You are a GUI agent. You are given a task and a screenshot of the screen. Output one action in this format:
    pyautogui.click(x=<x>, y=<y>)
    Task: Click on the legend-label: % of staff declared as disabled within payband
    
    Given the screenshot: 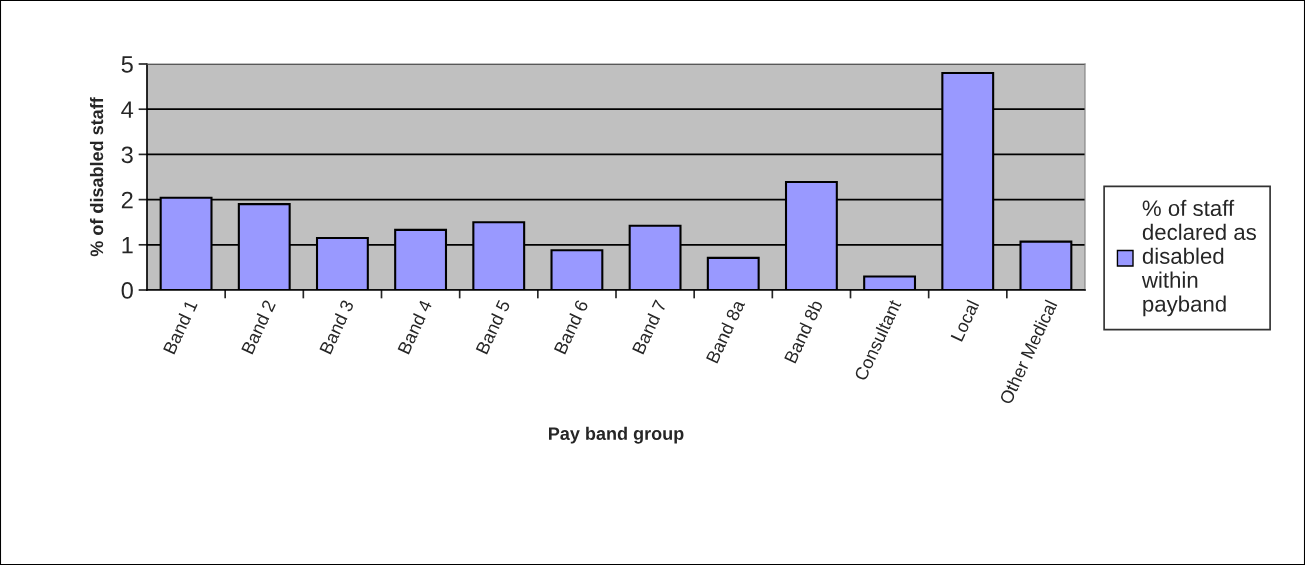 What is the action you would take?
    pyautogui.click(x=1198, y=258)
    